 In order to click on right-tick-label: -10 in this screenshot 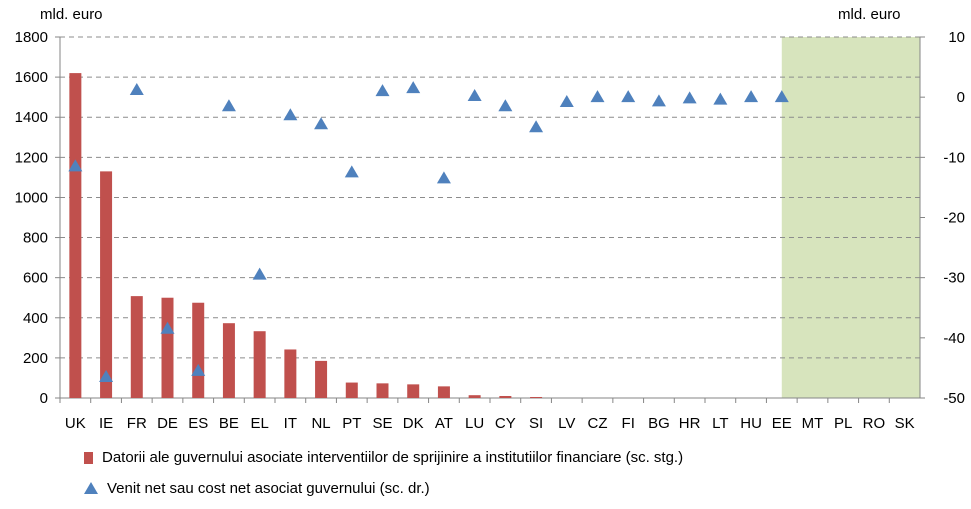, I will do `click(954, 157)`.